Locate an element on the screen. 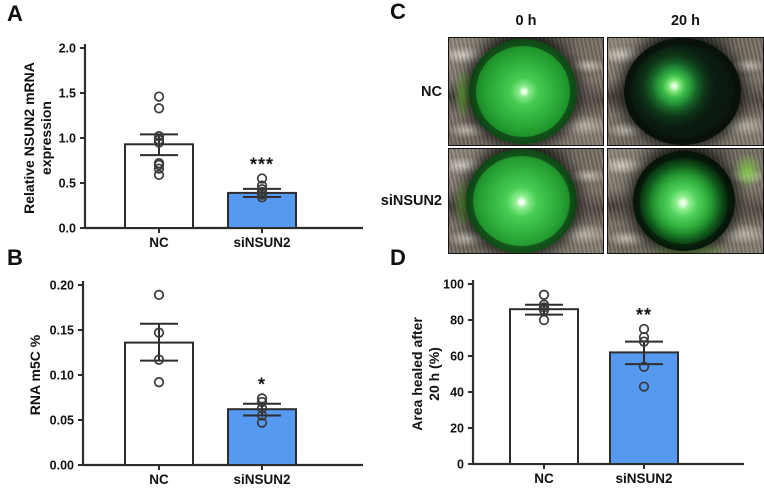 Image resolution: width=764 pixels, height=488 pixels. y-tick-label: 0.5 is located at coordinates (67, 184).